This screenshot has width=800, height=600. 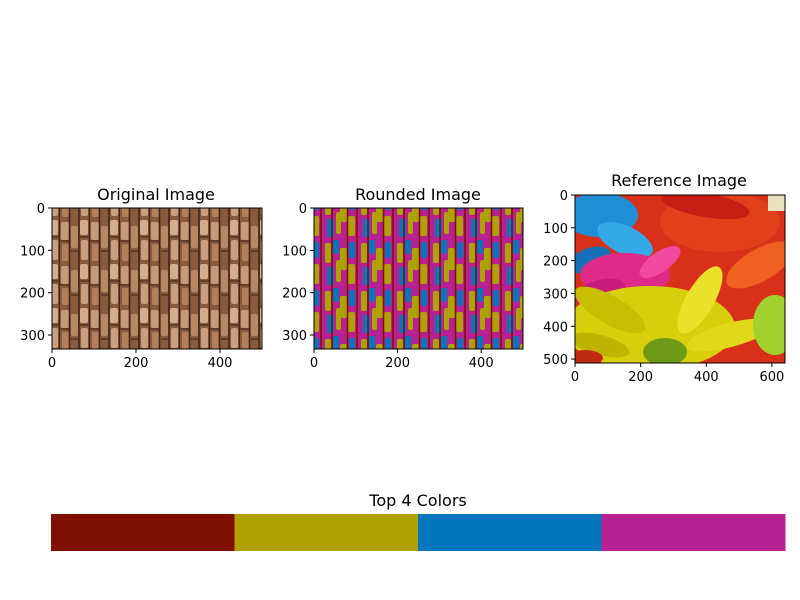 I want to click on color-swatches, so click(x=418, y=532).